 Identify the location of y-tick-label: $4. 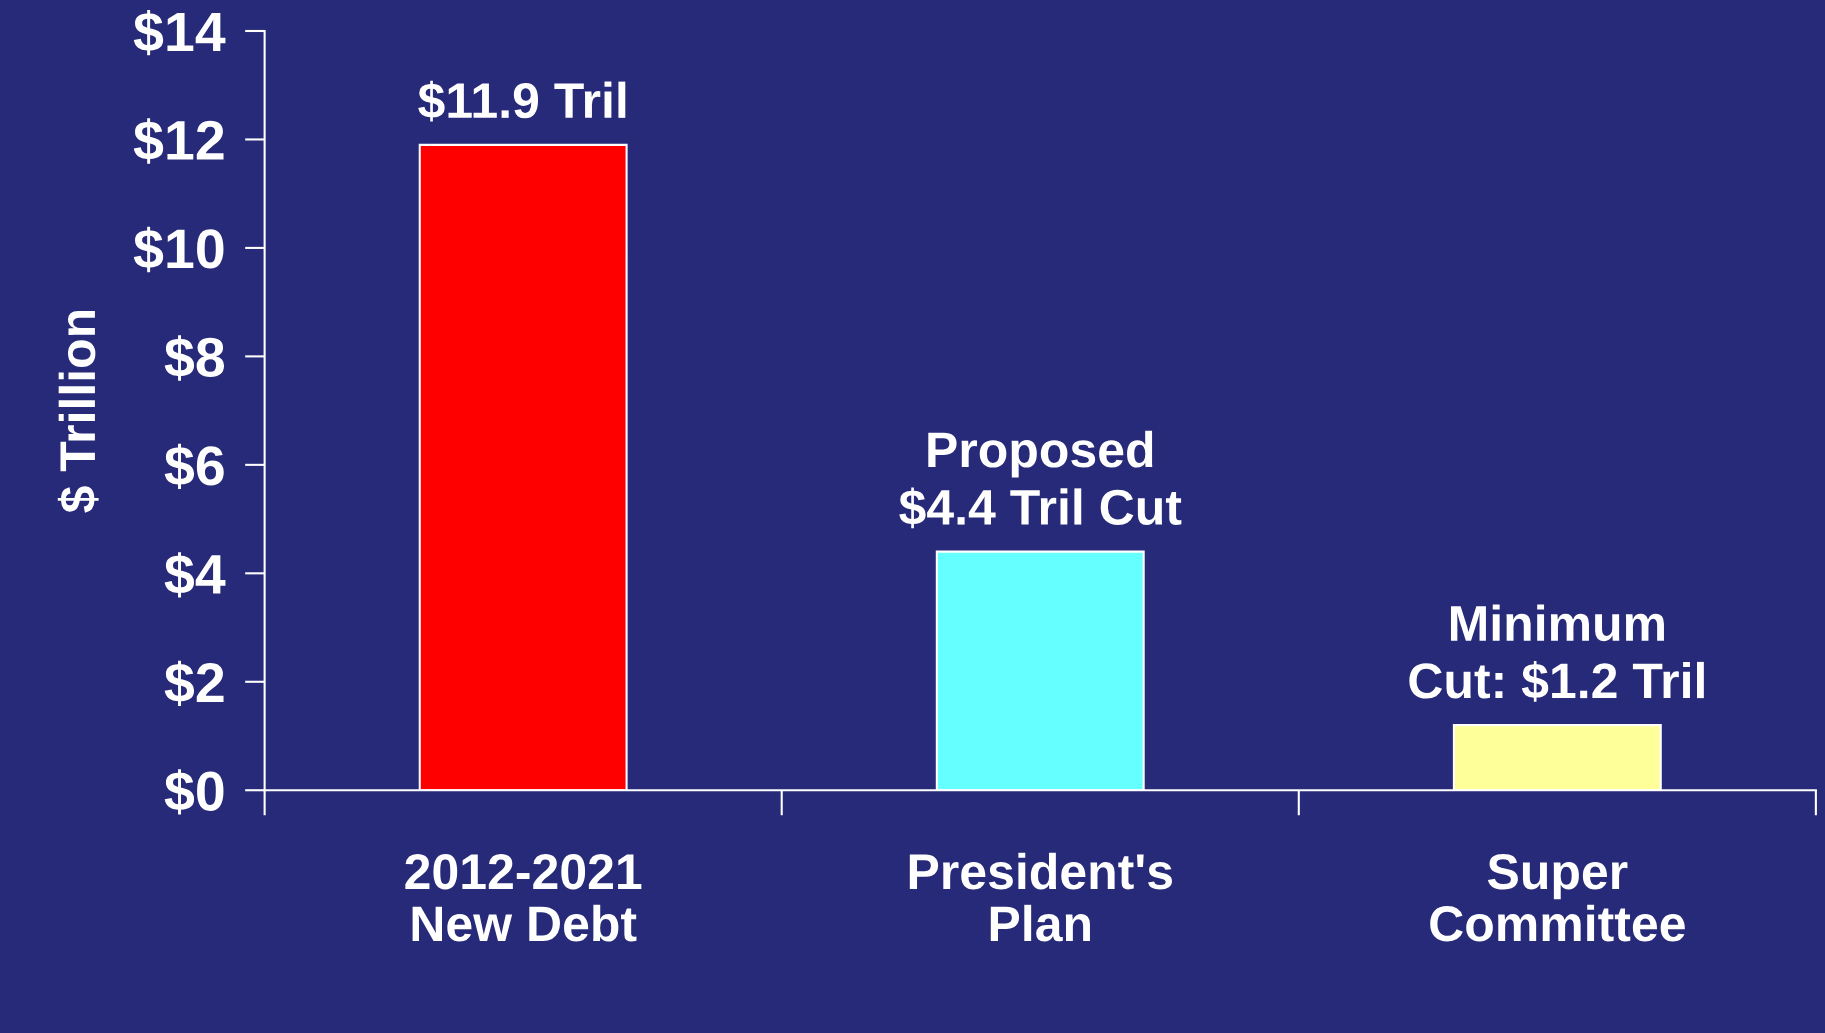
(195, 575).